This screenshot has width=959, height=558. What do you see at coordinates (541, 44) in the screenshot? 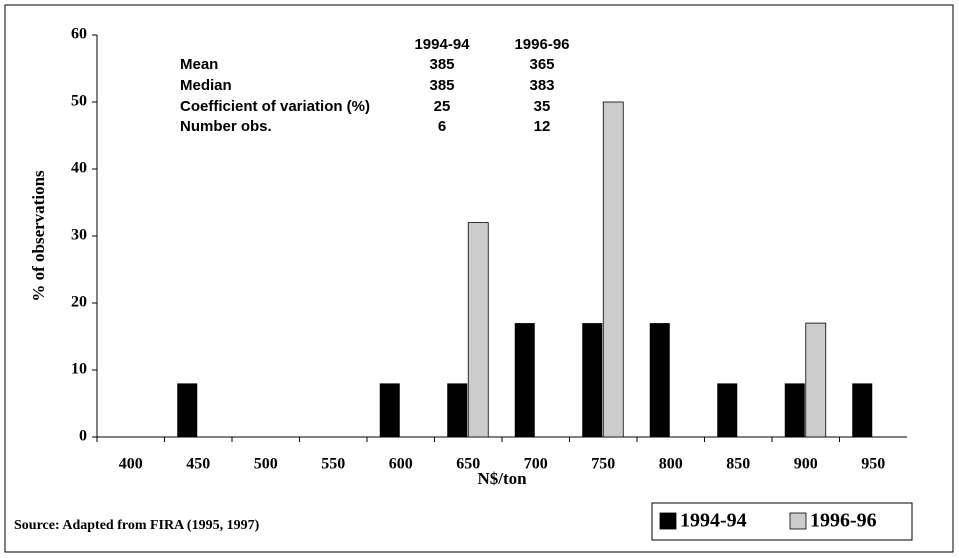
I see `table-header: 1996-96` at bounding box center [541, 44].